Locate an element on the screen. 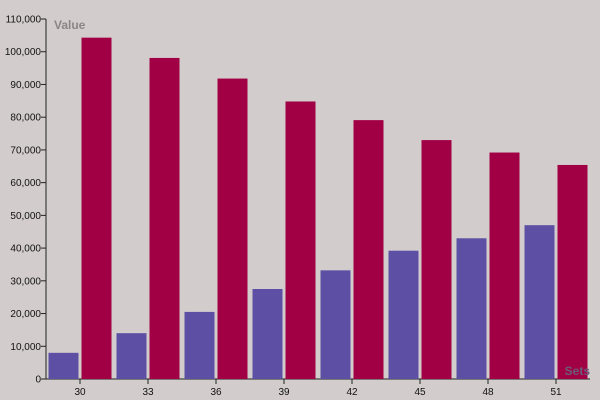 Image resolution: width=600 pixels, height=400 pixels. y-tick-label: 50,000 is located at coordinates (25, 216).